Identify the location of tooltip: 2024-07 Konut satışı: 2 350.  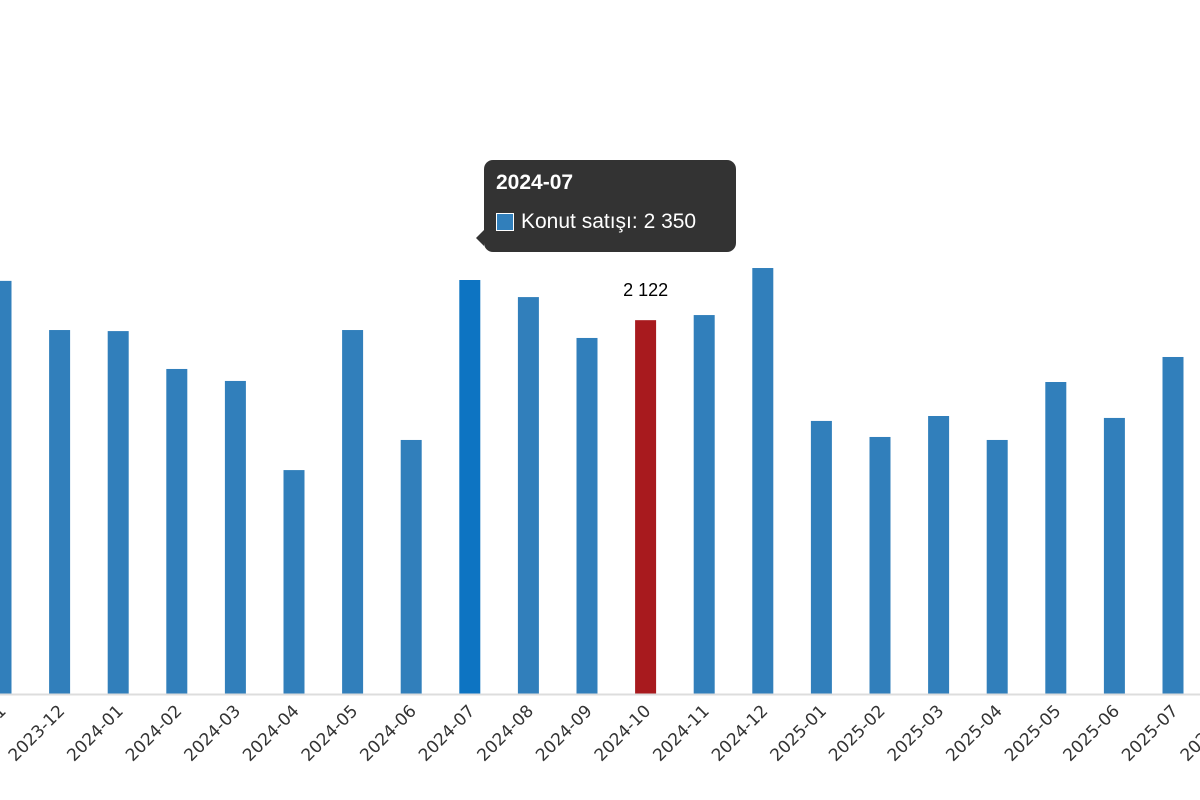
(606, 206).